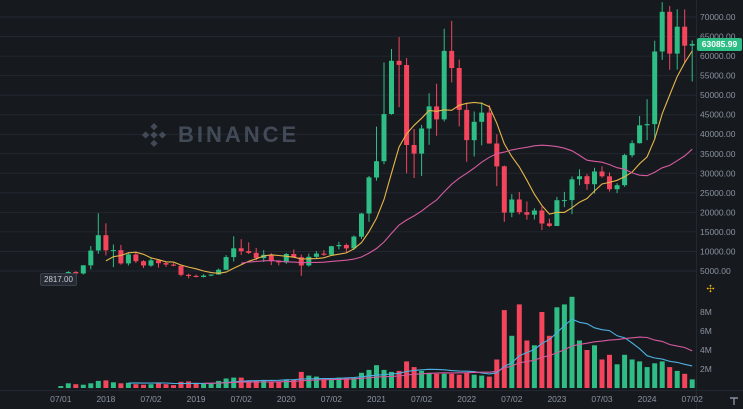 The width and height of the screenshot is (743, 409). I want to click on svg-text: 2019, so click(196, 399).